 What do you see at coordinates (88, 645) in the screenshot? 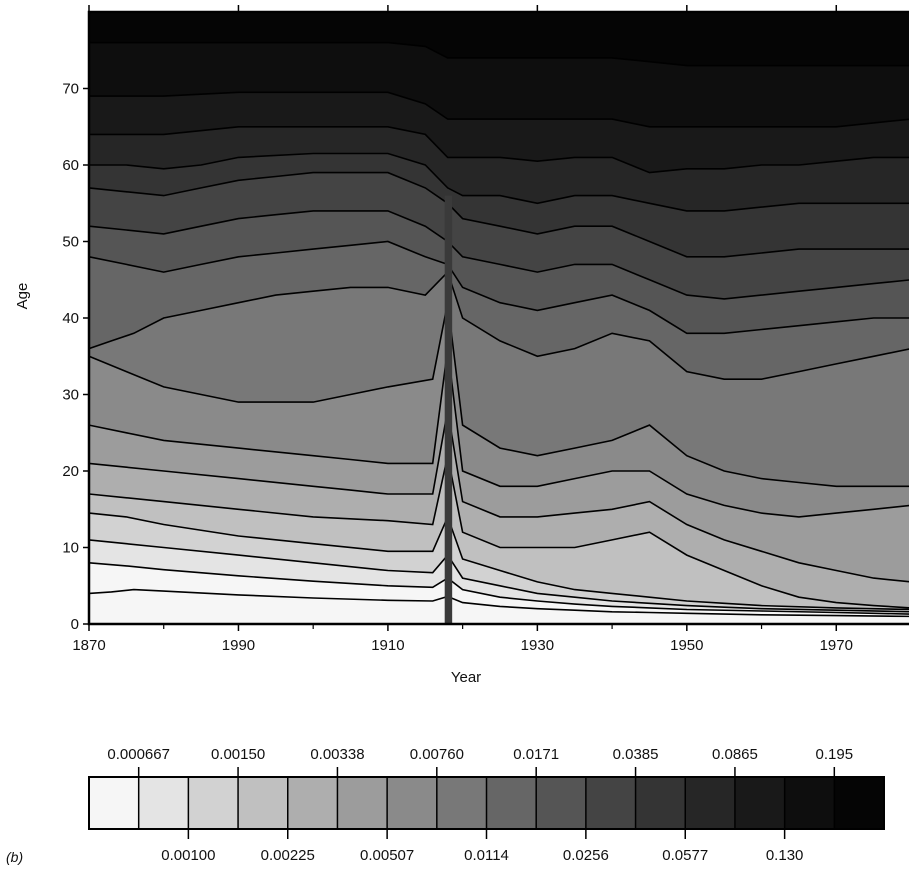
I see `x-tick-label: 1870` at bounding box center [88, 645].